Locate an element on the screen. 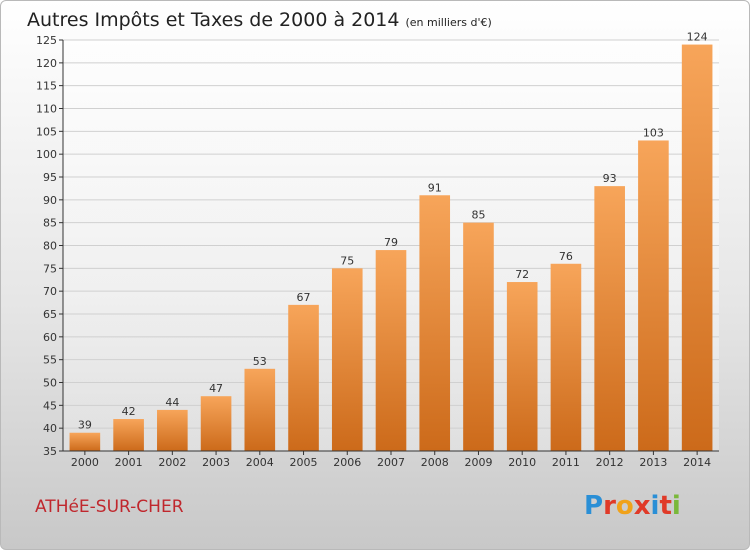 Image resolution: width=750 pixels, height=550 pixels. y-tick-label: 100 is located at coordinates (46, 154).